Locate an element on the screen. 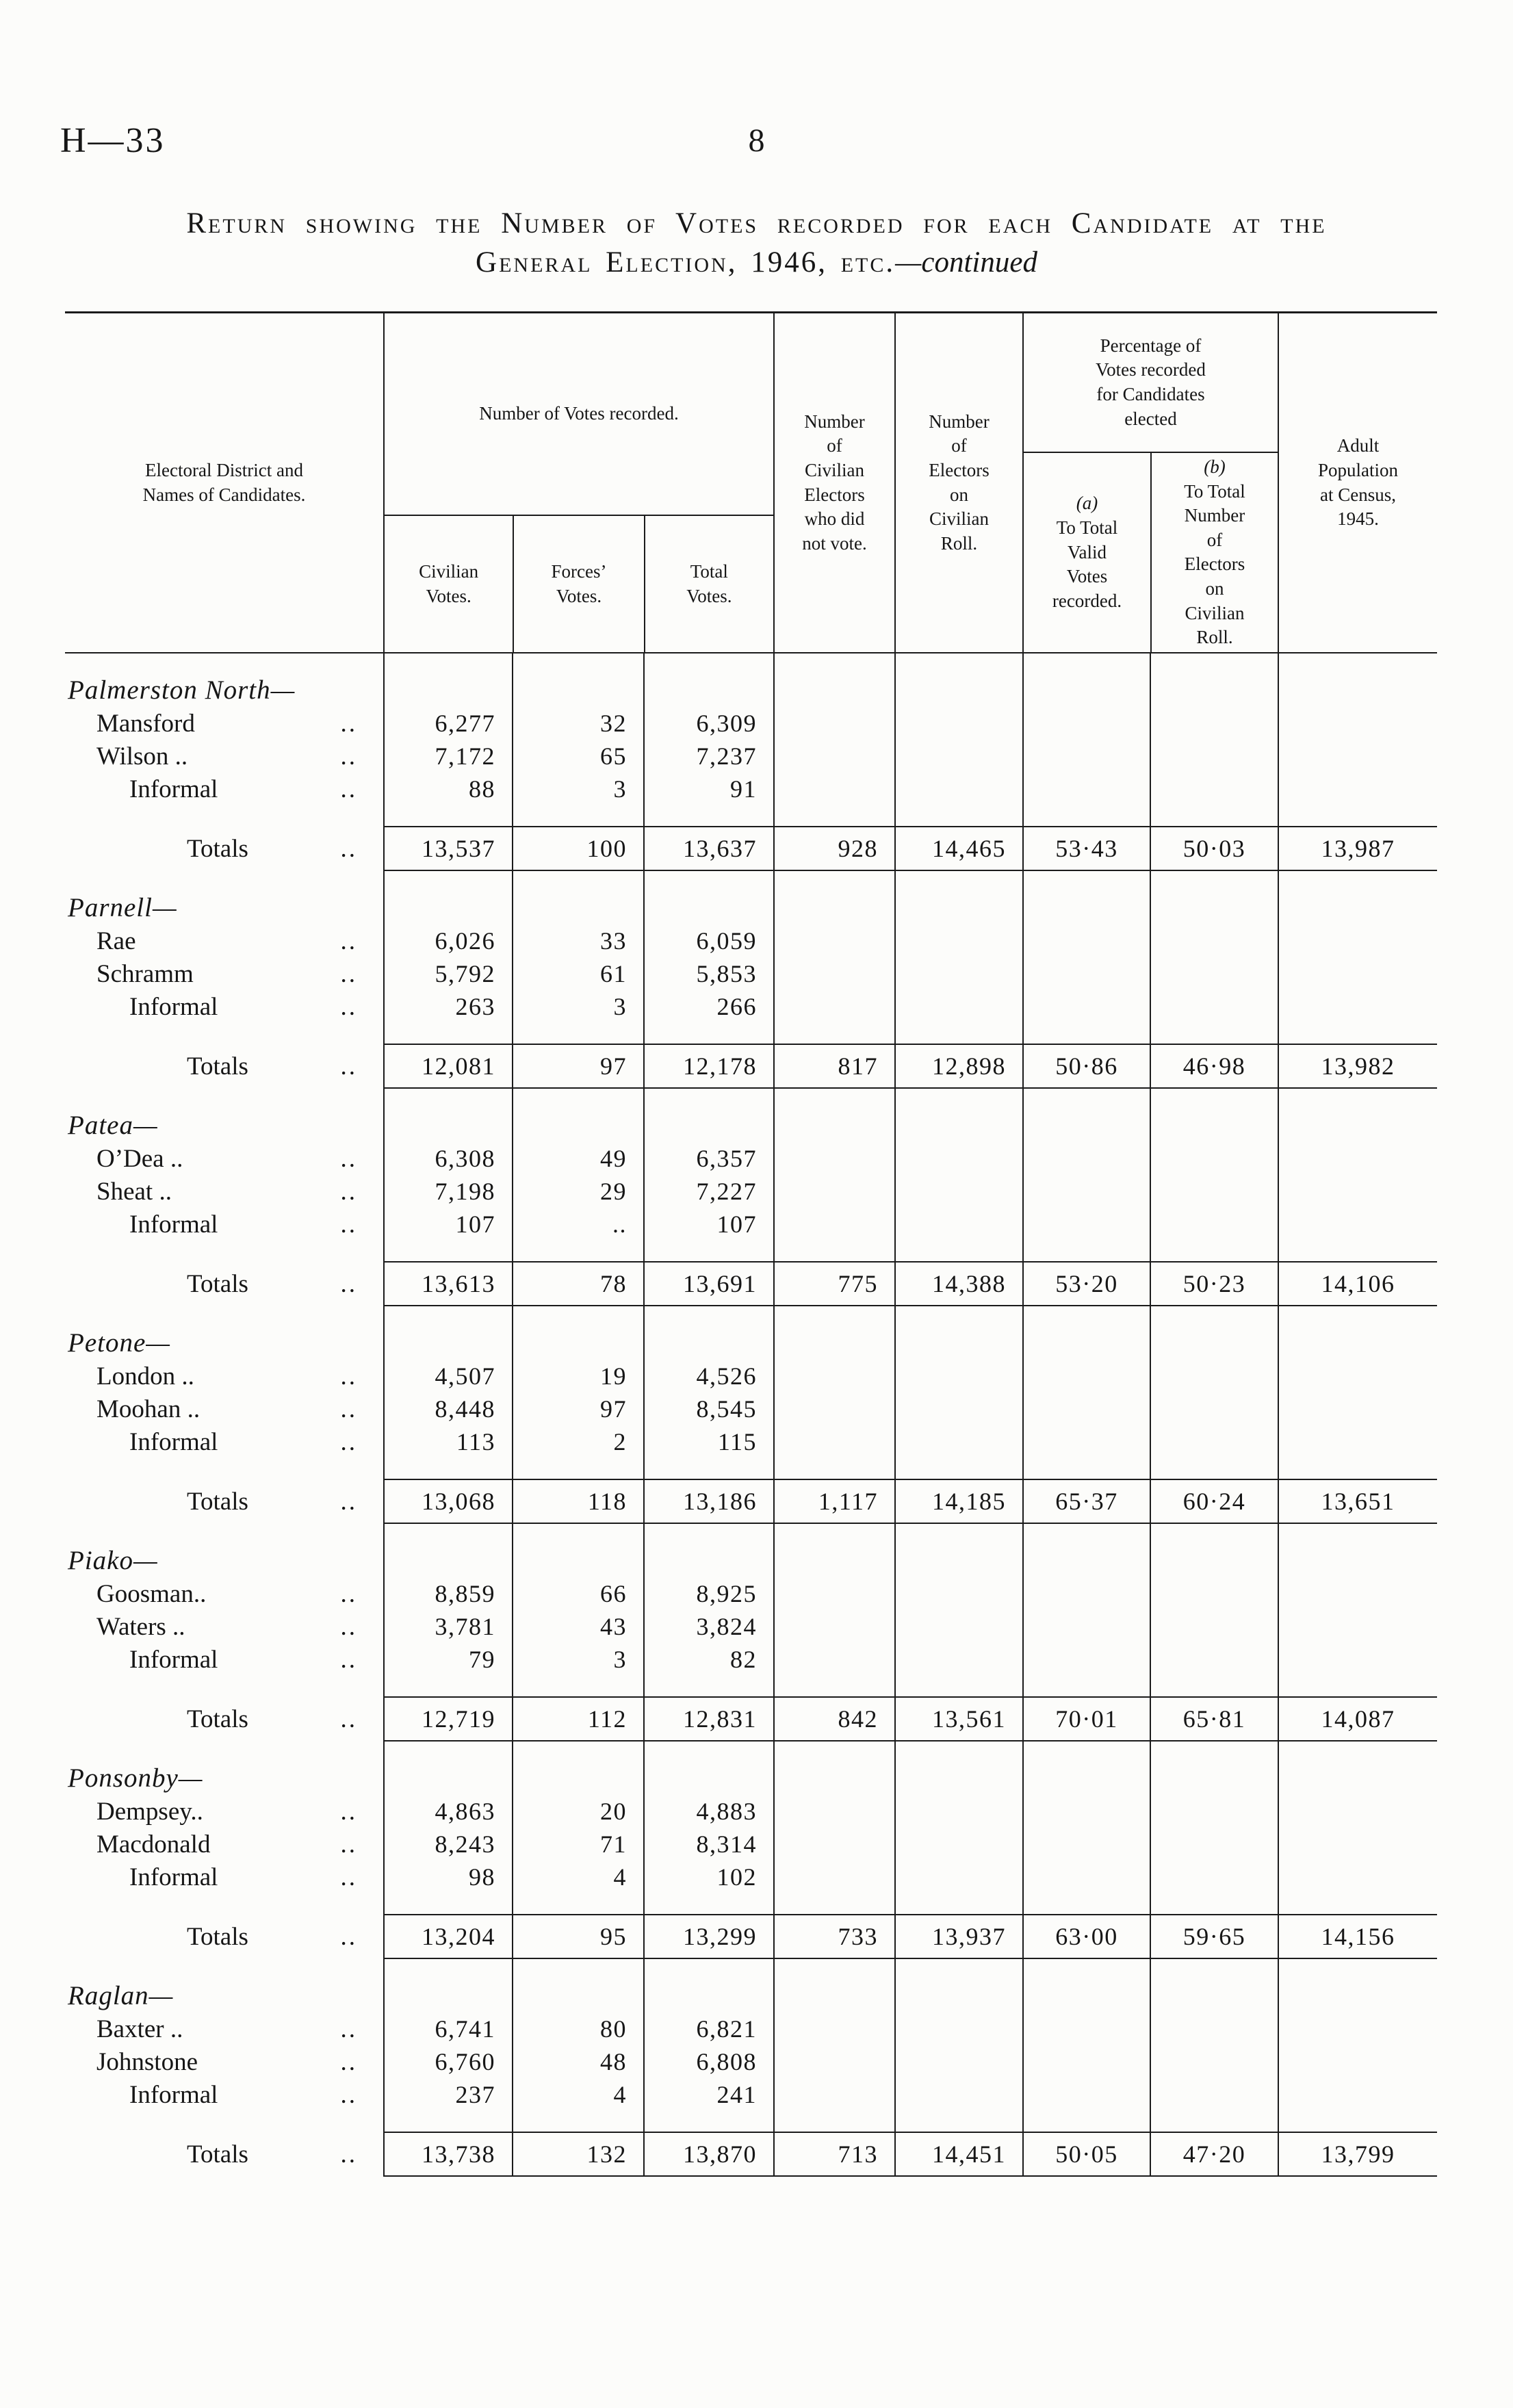  civilian-votes-cell: 8,859 is located at coordinates (447, 1593).